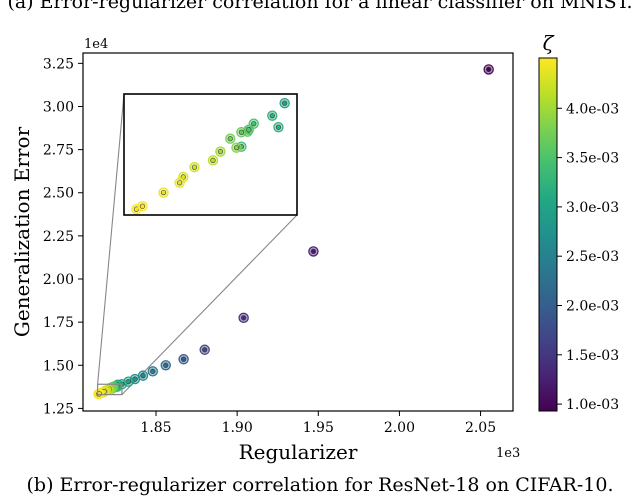 This screenshot has width=640, height=499. What do you see at coordinates (298, 452) in the screenshot?
I see `x-axis-label: Regularizer` at bounding box center [298, 452].